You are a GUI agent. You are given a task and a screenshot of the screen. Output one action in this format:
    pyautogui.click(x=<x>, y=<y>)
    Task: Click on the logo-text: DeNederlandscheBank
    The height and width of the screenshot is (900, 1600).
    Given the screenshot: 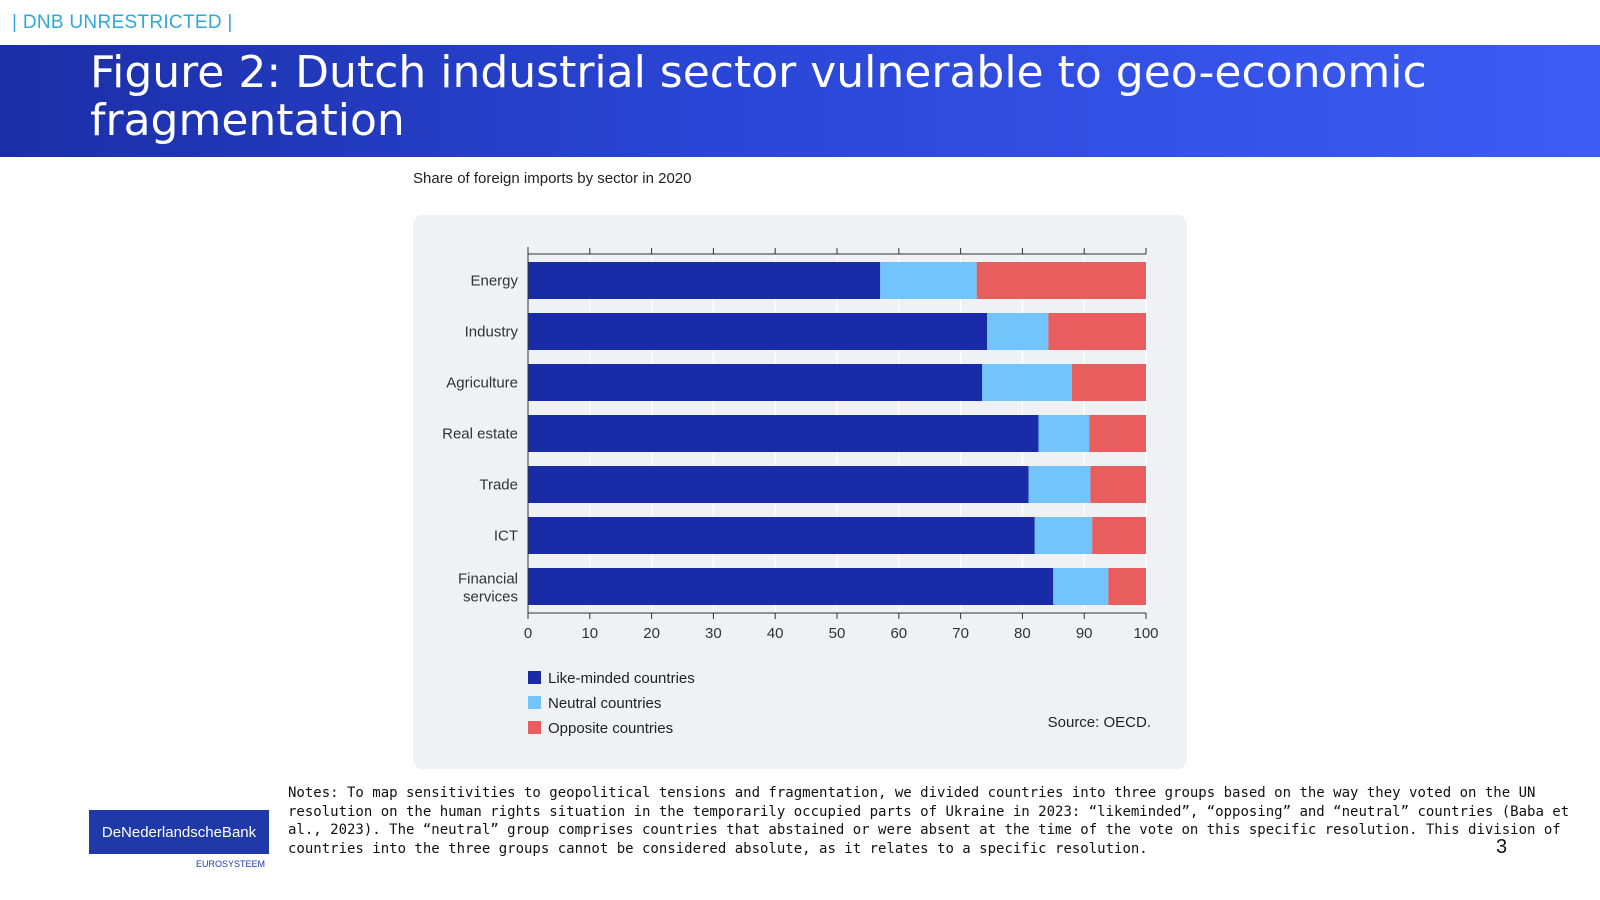 What is the action you would take?
    pyautogui.click(x=179, y=832)
    